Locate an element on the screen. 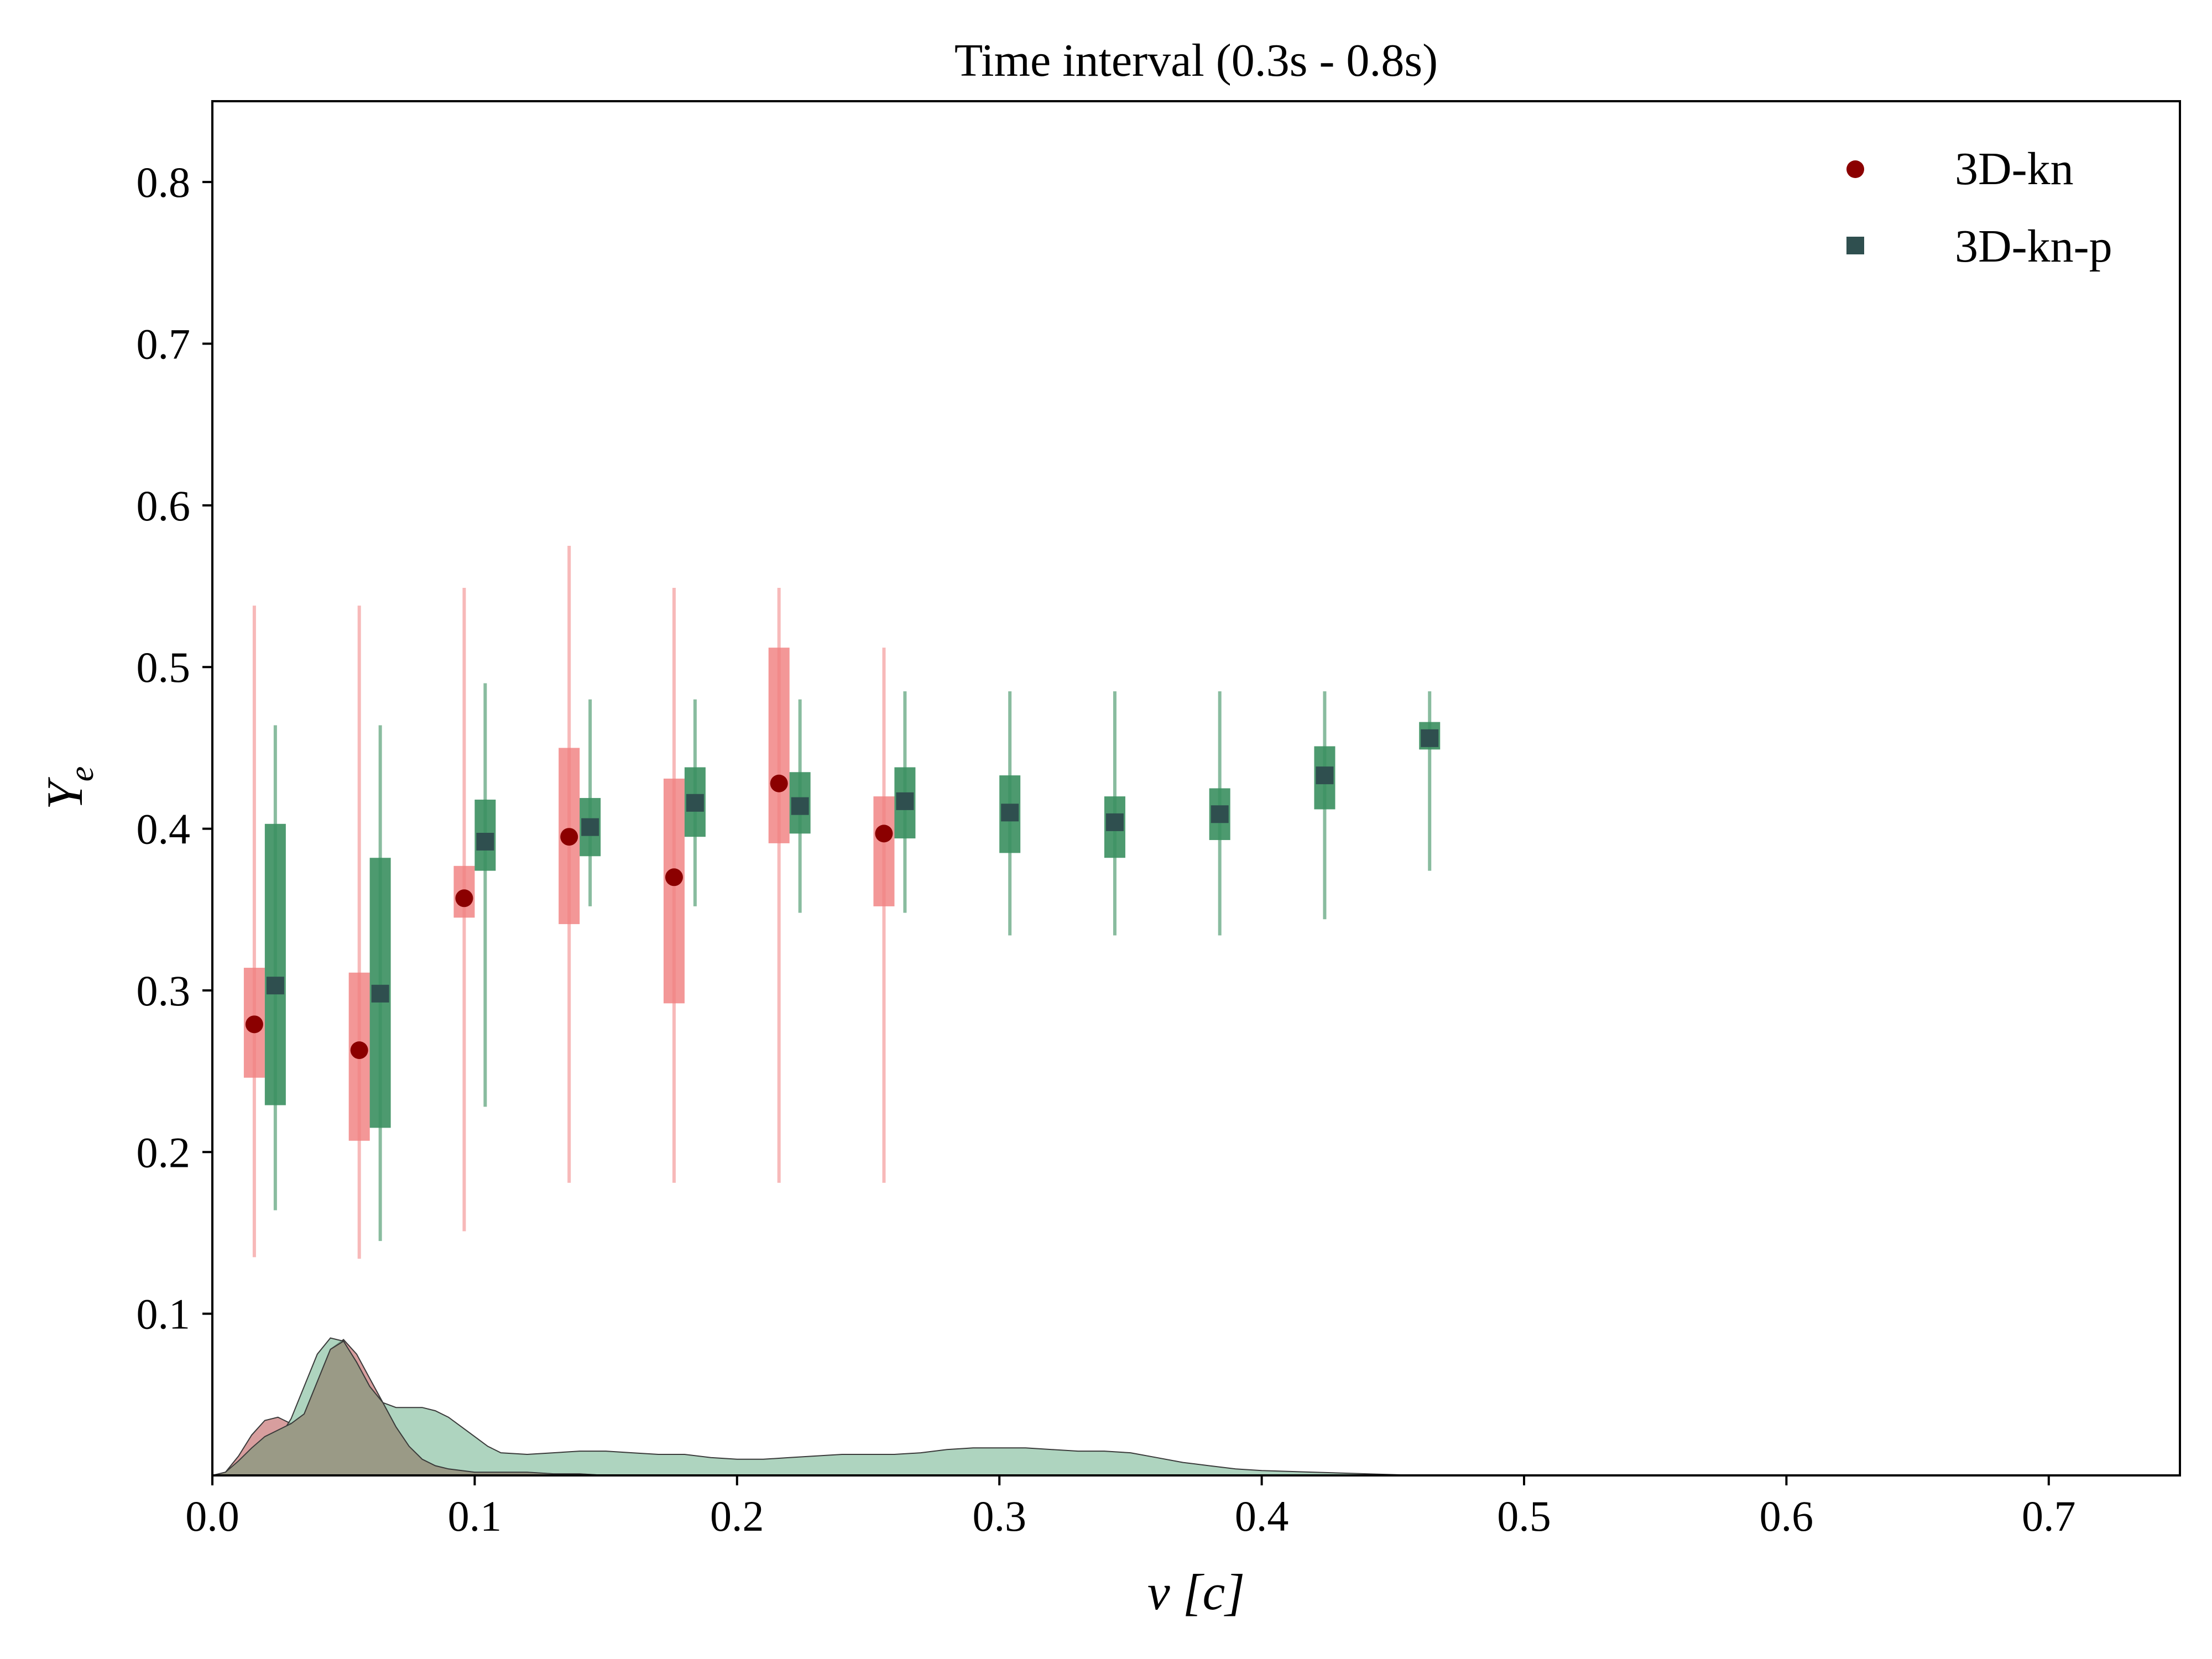 The height and width of the screenshot is (1659, 2212). chart-title: Time interval (0.3s - 0.8s) is located at coordinates (1196, 61).